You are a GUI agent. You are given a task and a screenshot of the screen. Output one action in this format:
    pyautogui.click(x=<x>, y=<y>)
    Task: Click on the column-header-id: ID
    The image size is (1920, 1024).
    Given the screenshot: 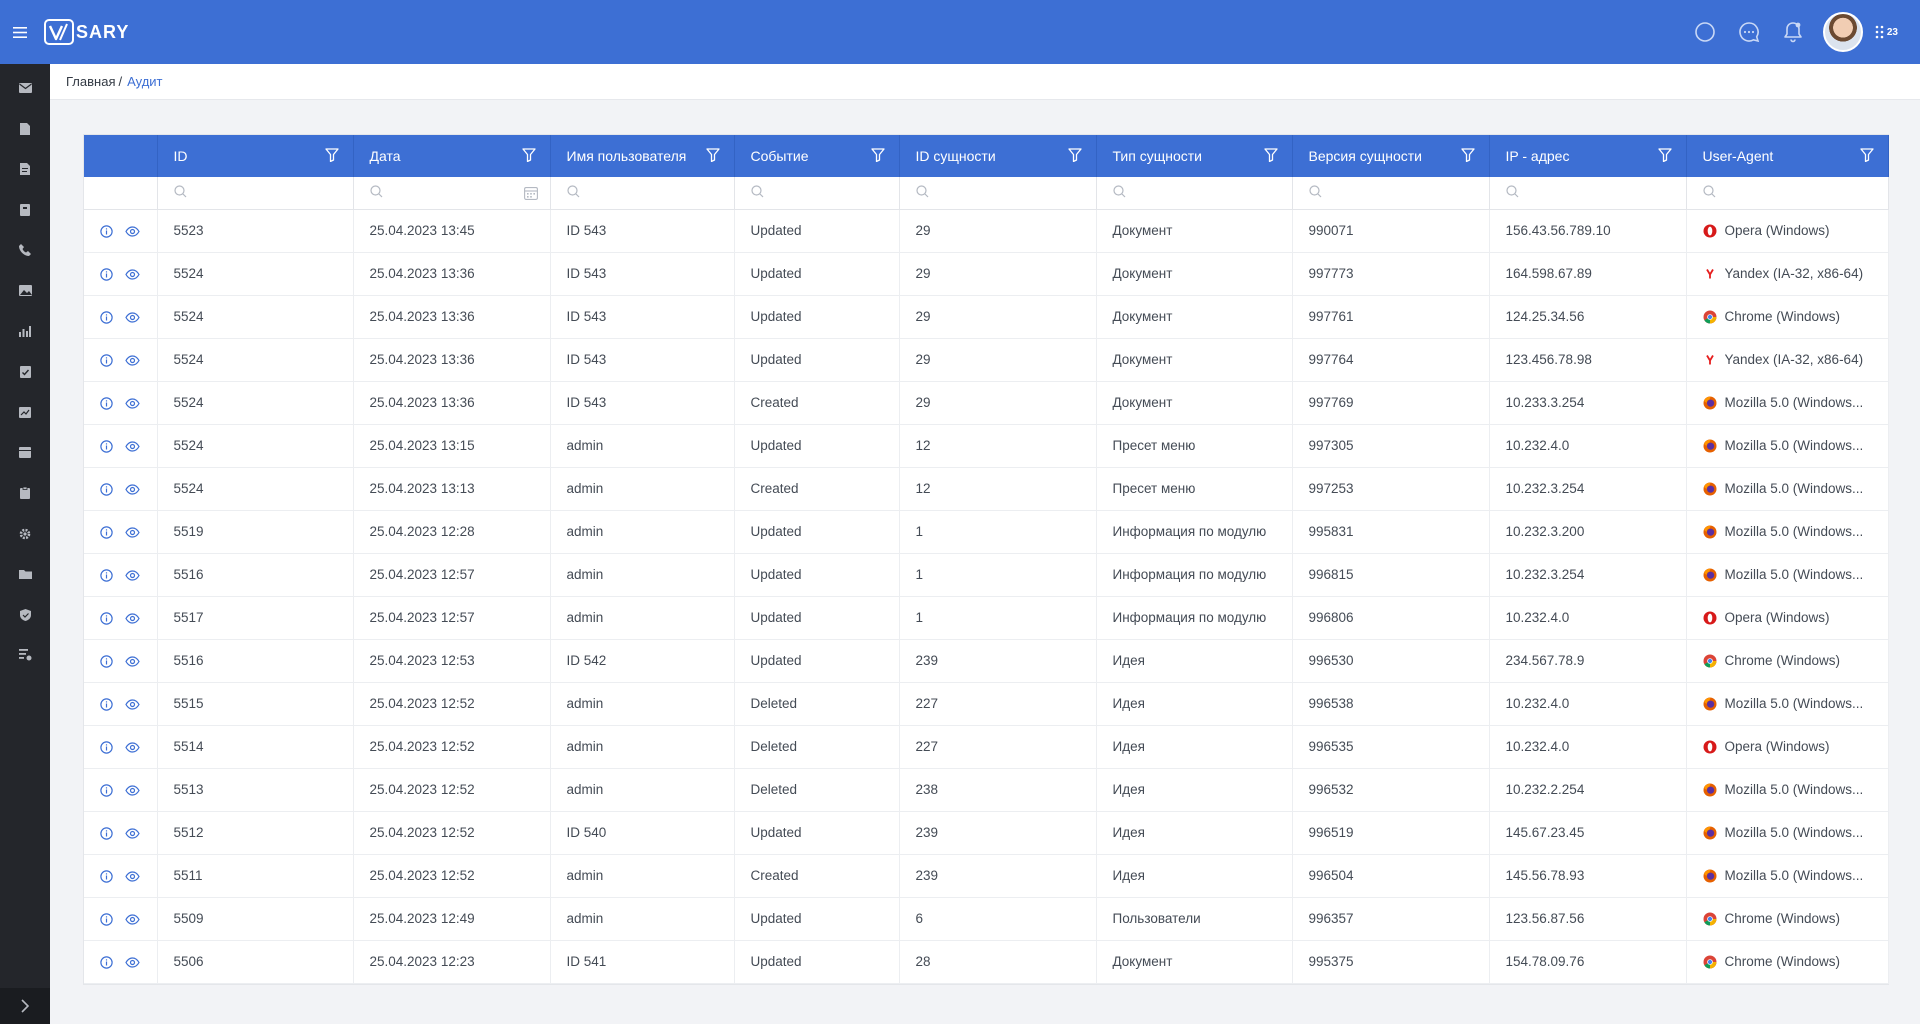 What is the action you would take?
    pyautogui.click(x=255, y=156)
    